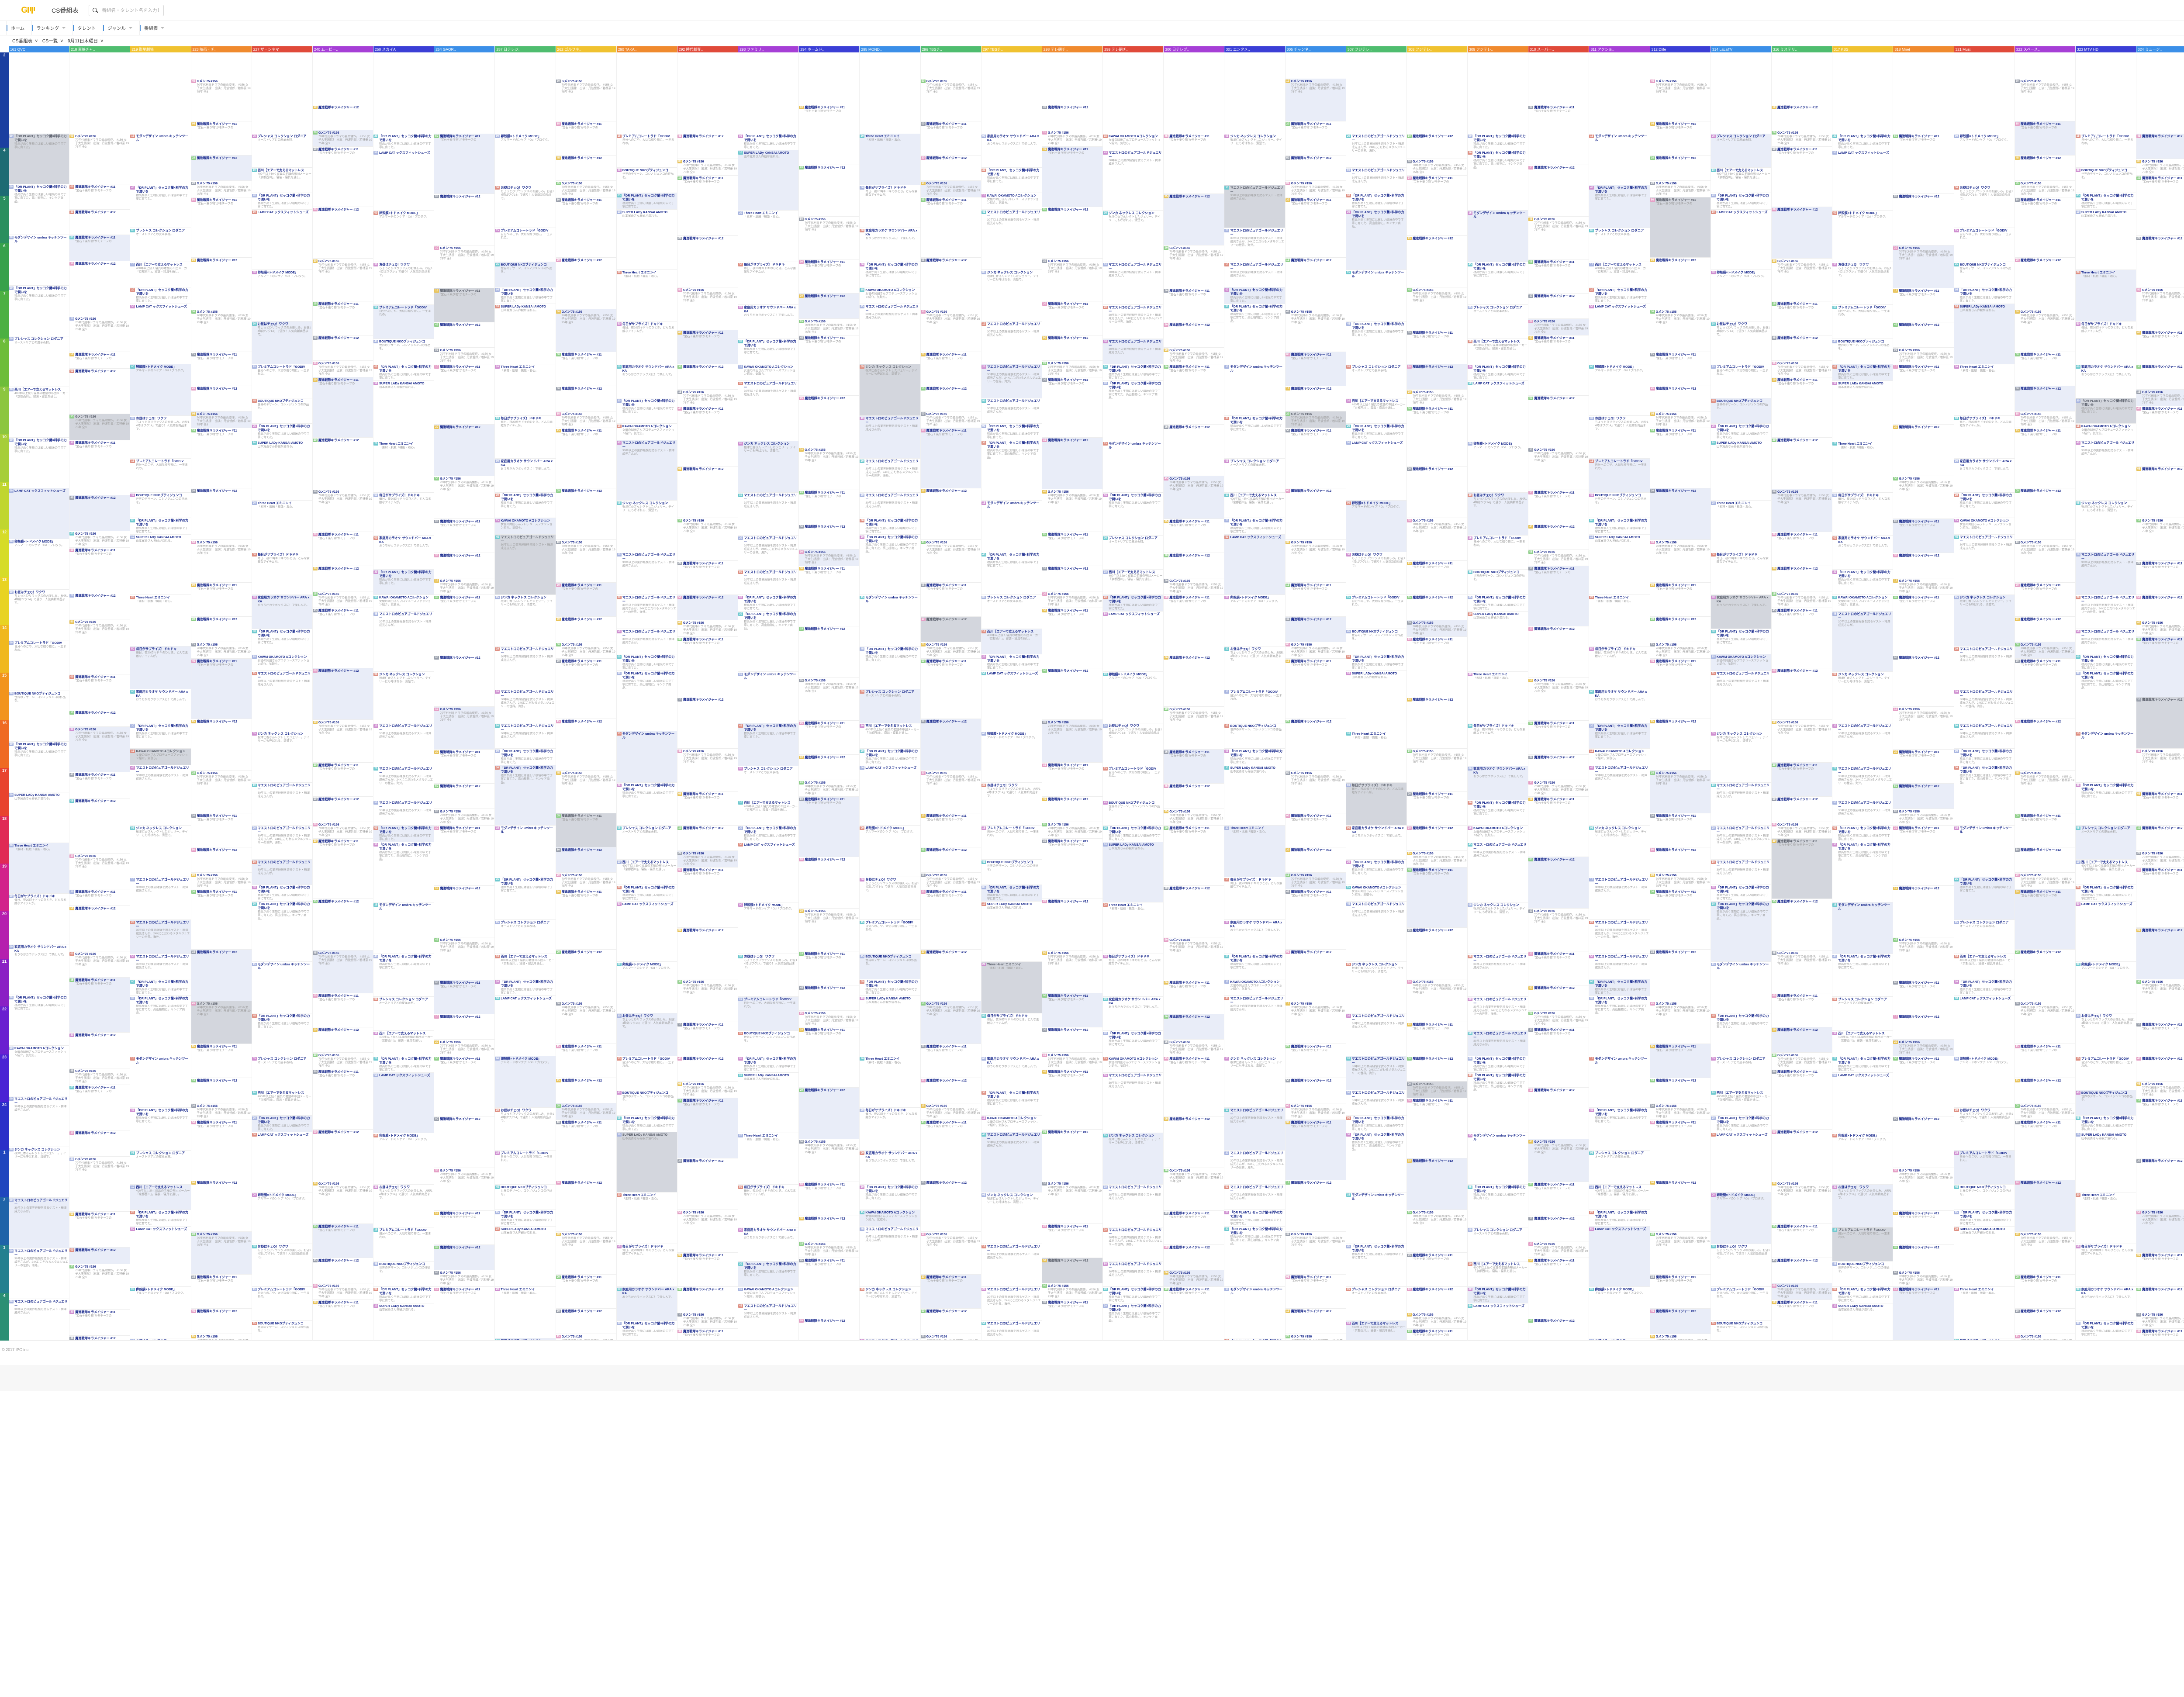  Describe the element at coordinates (221, 49) in the screenshot. I see `channel-header-223: 223 映画・チ..` at that location.